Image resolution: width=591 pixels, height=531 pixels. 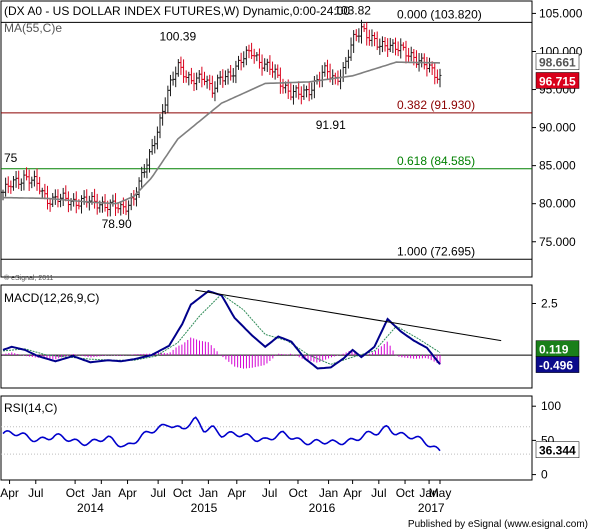 I want to click on ma-value-badge: 98.661, so click(x=557, y=63).